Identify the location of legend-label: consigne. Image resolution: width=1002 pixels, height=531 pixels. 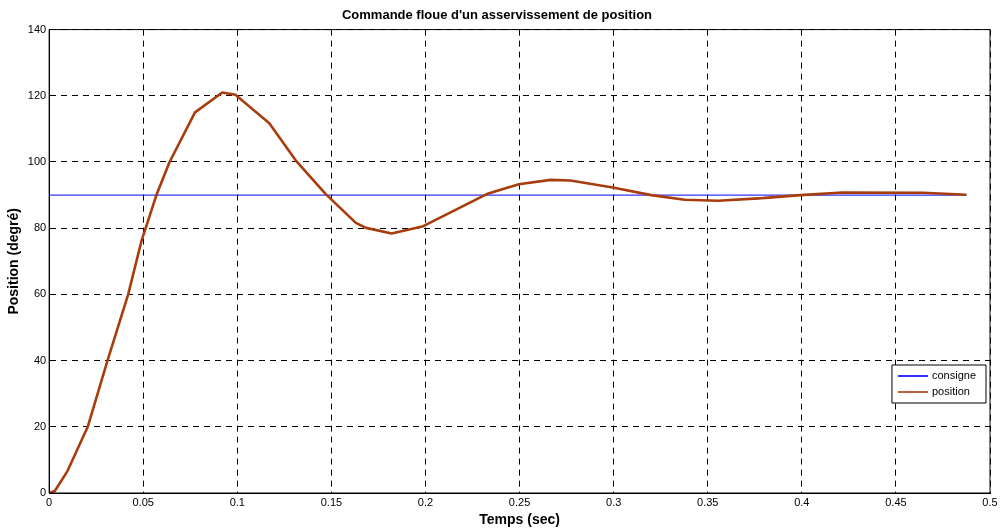
(954, 375).